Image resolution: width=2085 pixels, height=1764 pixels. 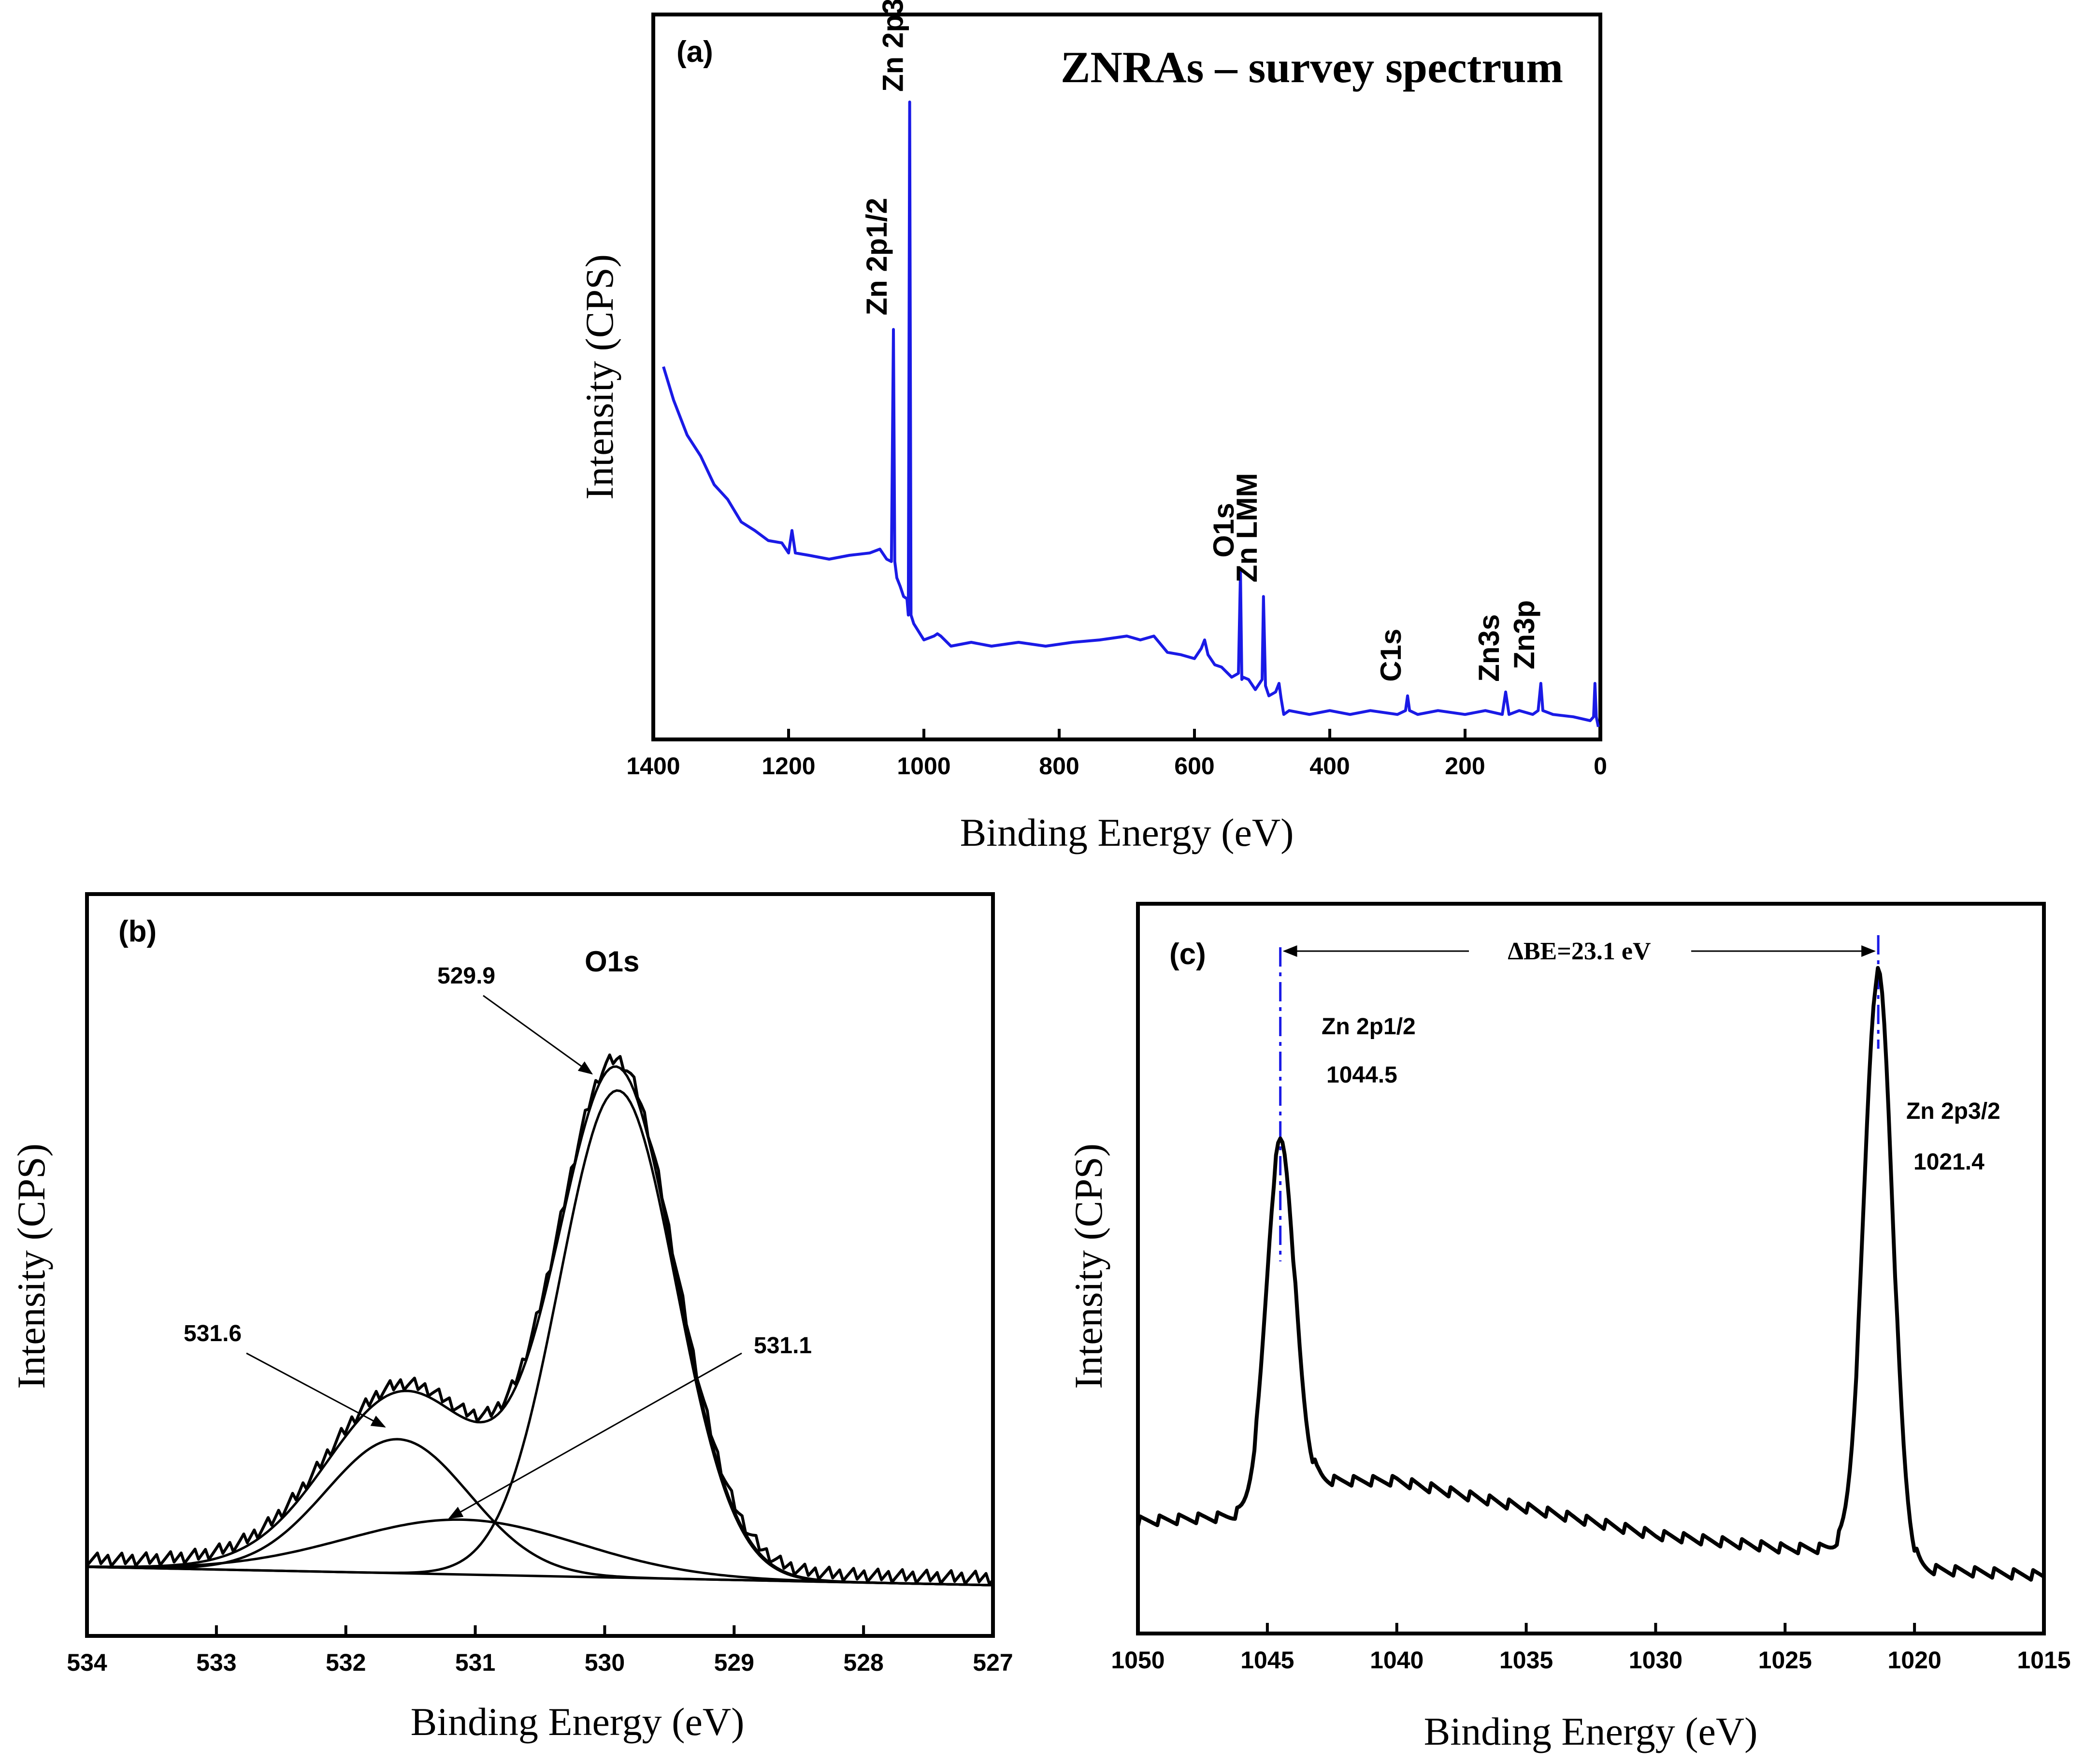 I want to click on panel-a-title: ZNRAs – survey spectrum, so click(x=1312, y=67).